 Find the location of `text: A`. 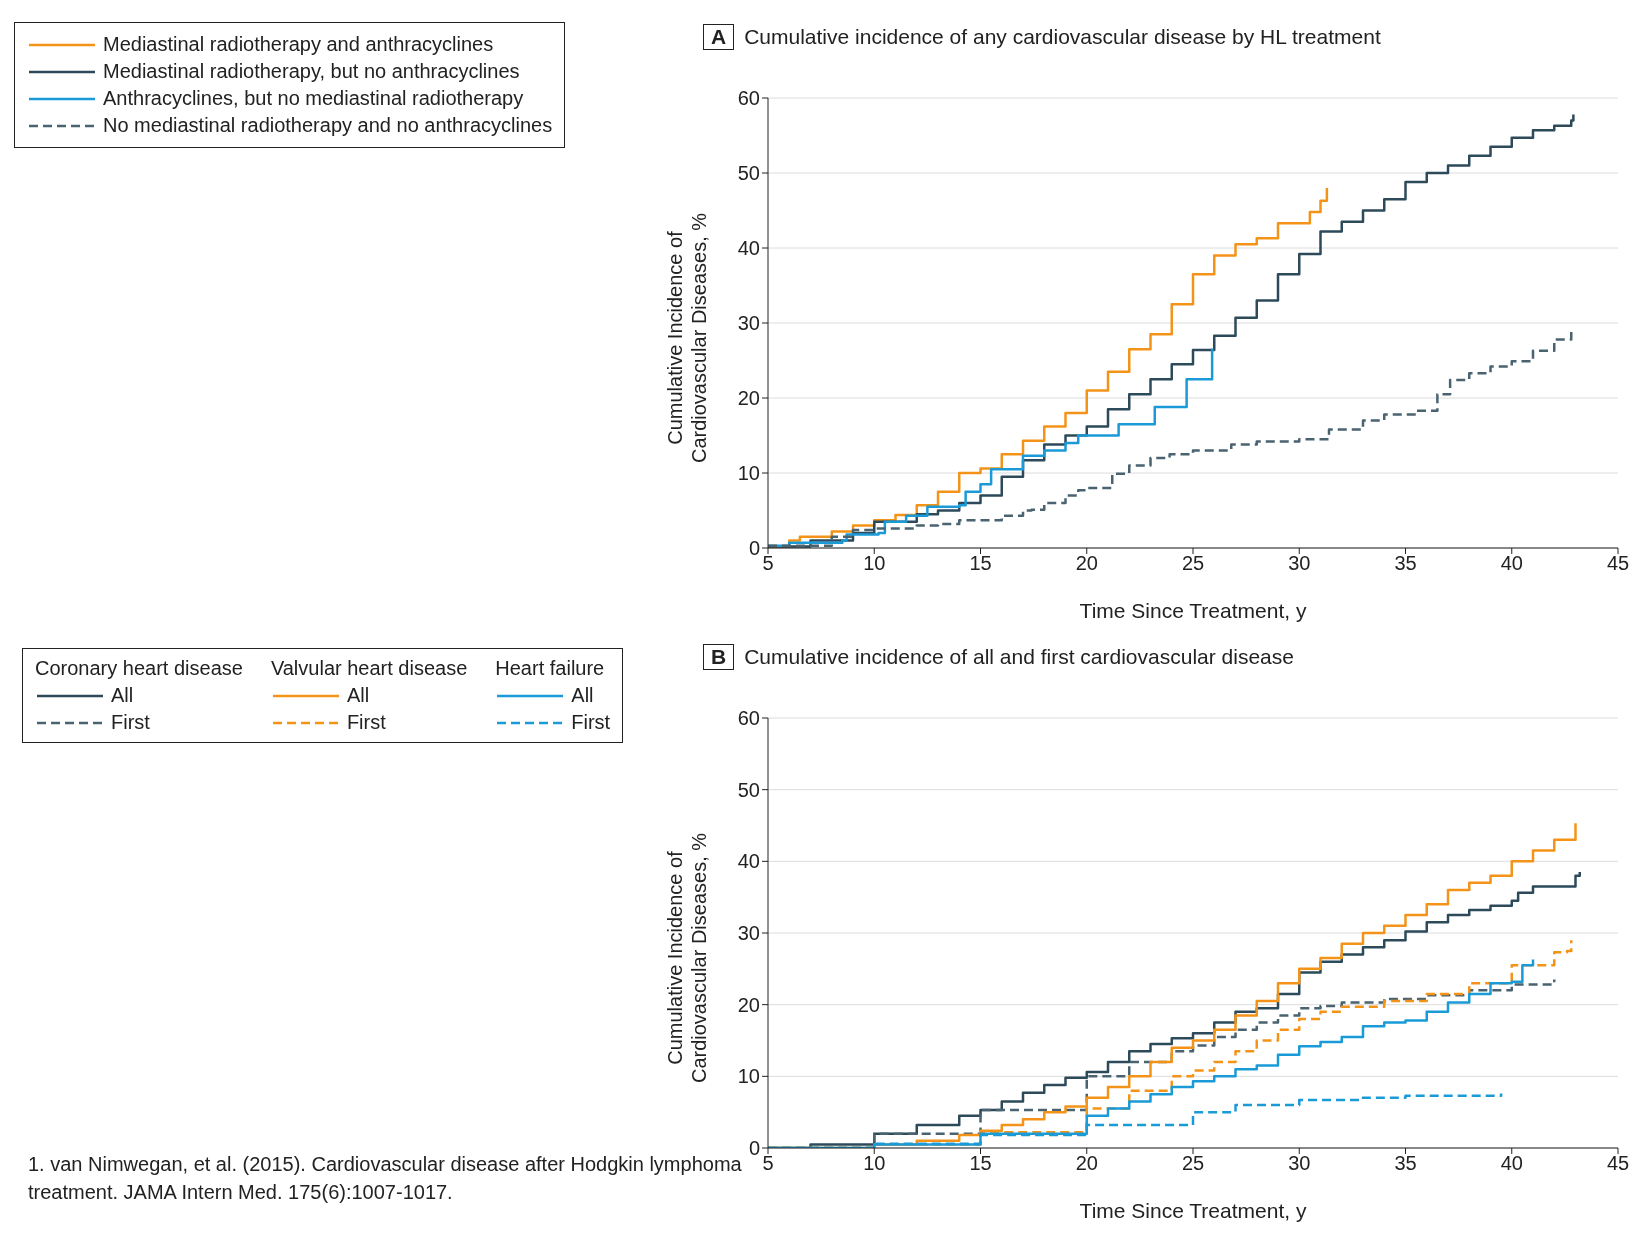

text: A is located at coordinates (719, 37).